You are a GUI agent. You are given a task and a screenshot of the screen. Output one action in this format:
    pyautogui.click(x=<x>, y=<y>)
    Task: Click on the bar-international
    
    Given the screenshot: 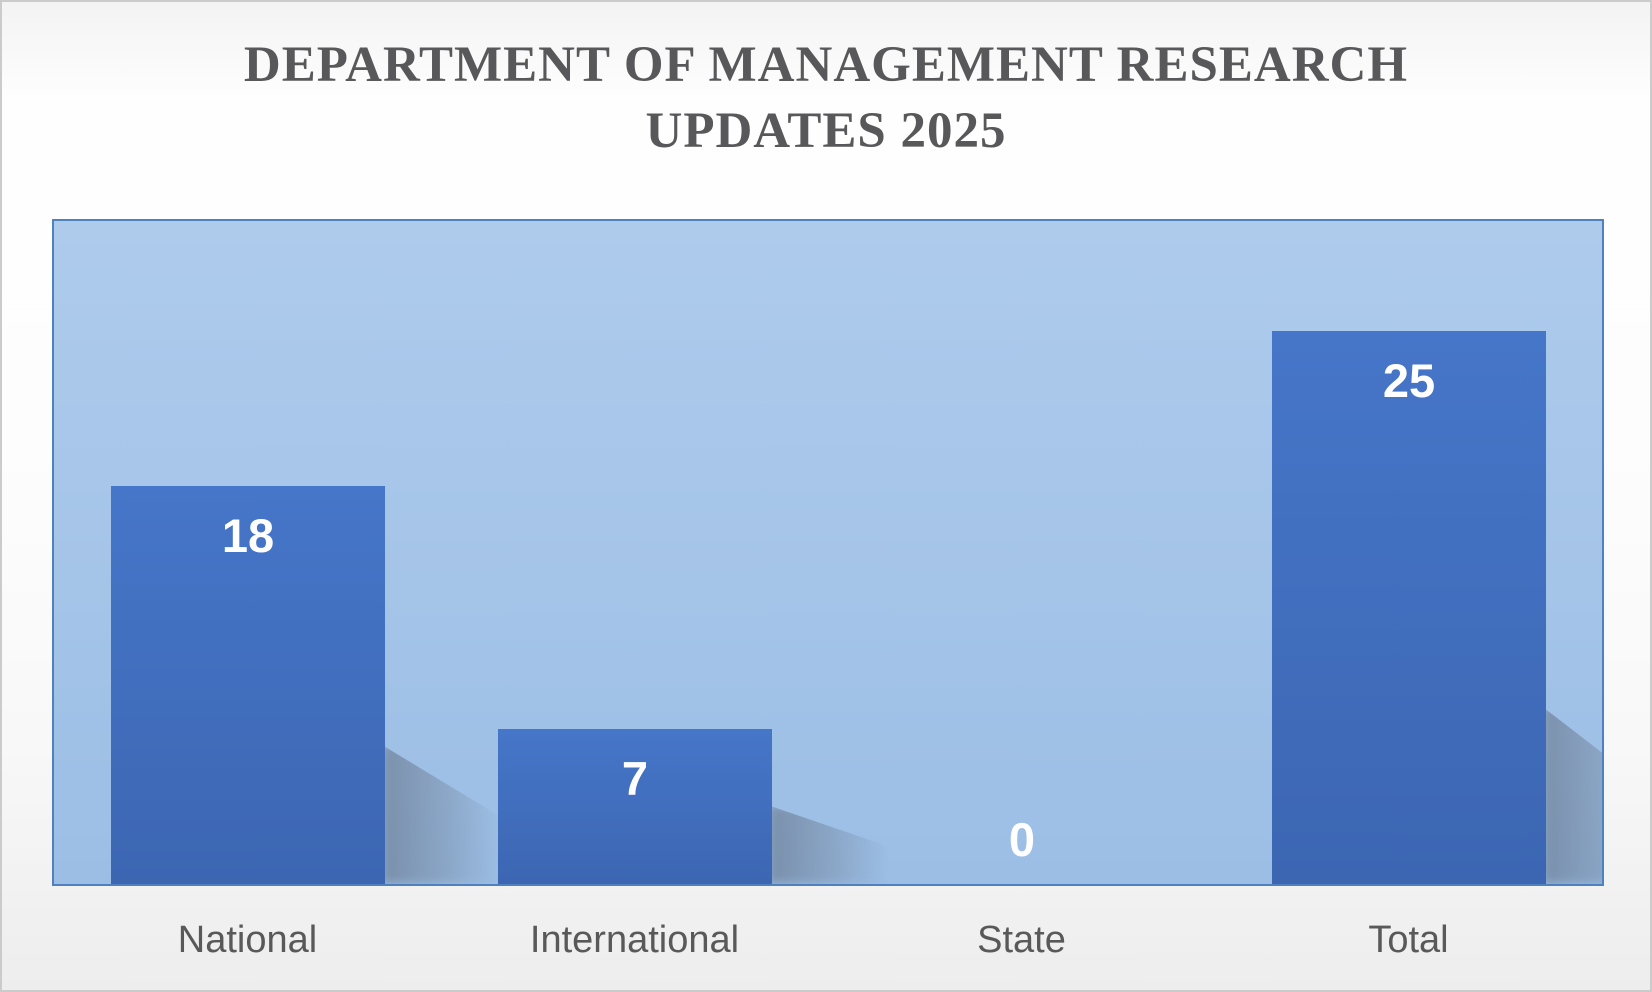 What is the action you would take?
    pyautogui.click(x=635, y=806)
    